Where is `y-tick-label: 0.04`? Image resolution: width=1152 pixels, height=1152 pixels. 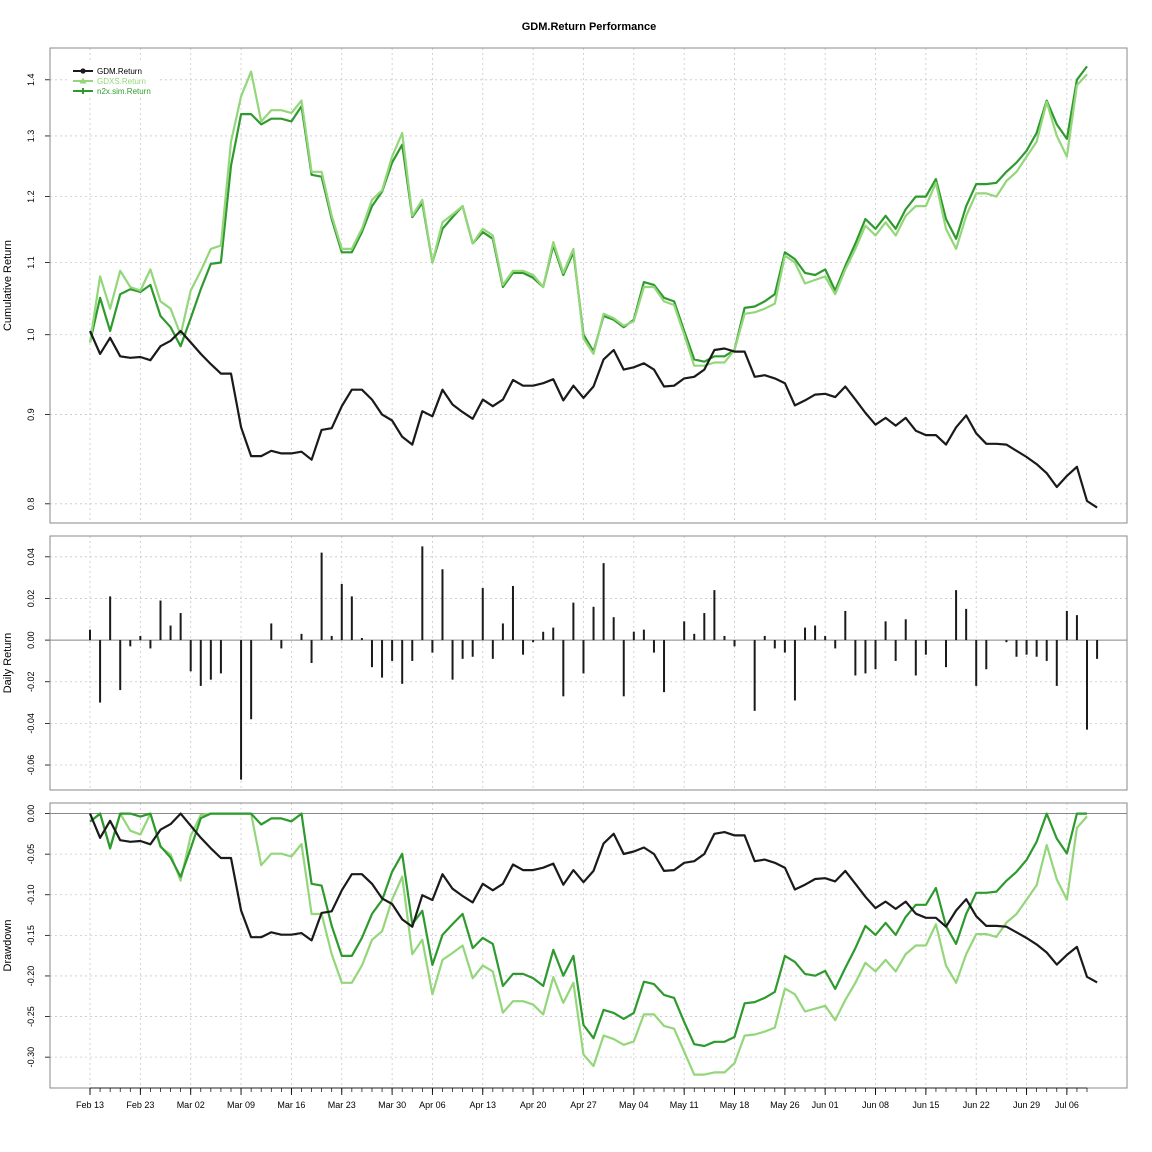 y-tick-label: 0.04 is located at coordinates (31, 557).